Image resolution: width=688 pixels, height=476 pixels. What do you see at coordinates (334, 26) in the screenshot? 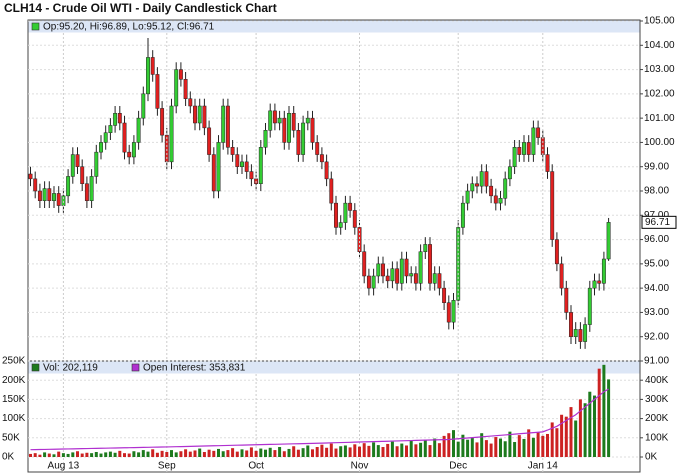
I see `legend-strip` at bounding box center [334, 26].